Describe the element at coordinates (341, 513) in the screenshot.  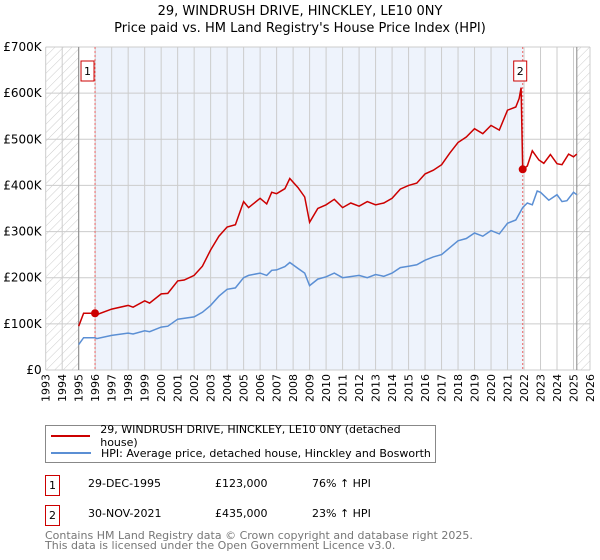
I see `transaction-hpi: 23% ↑ HPI` at that location.